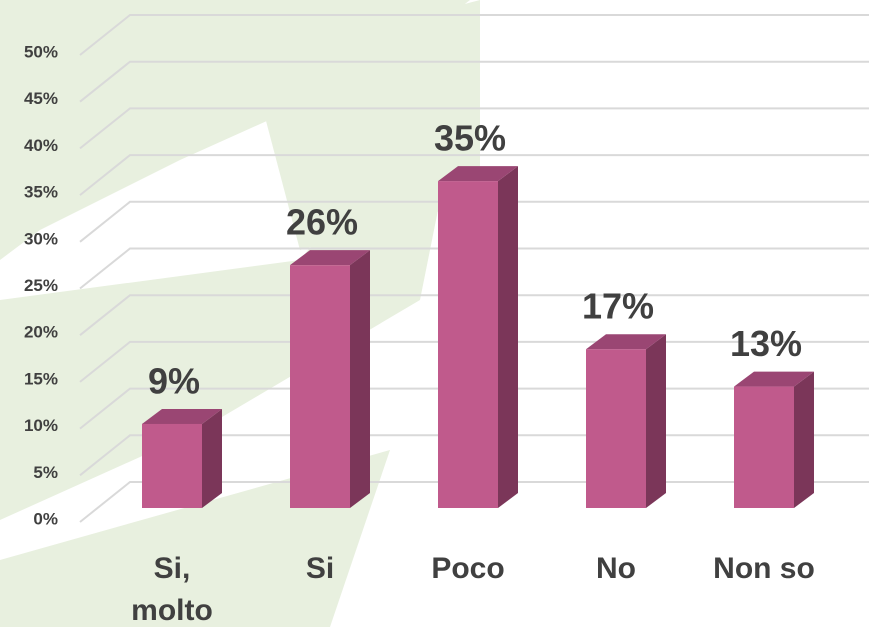 This screenshot has width=869, height=632. Describe the element at coordinates (41, 238) in the screenshot. I see `y-tick-label: 30%` at that location.